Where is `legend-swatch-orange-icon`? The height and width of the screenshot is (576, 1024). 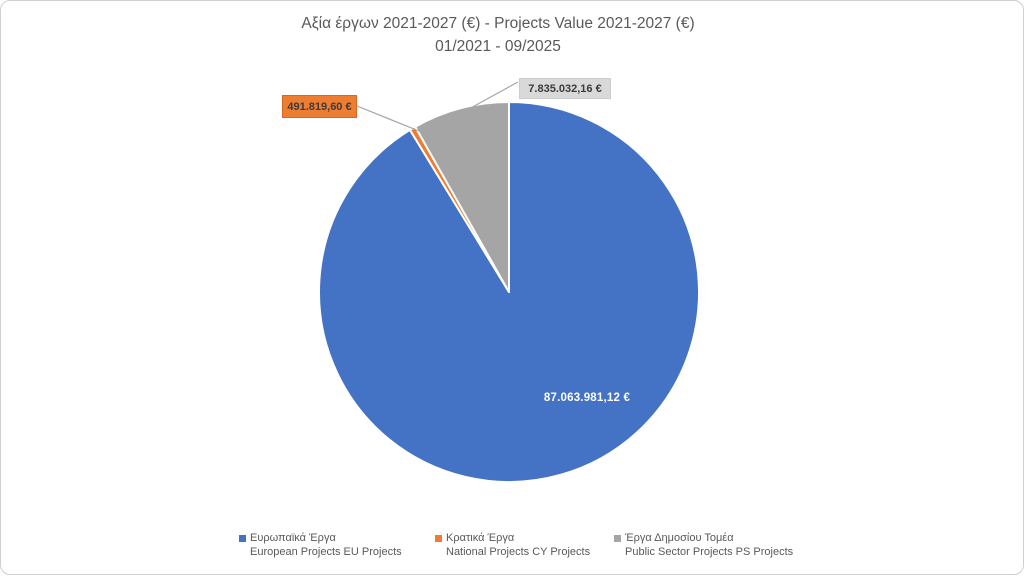 legend-swatch-orange-icon is located at coordinates (438, 539).